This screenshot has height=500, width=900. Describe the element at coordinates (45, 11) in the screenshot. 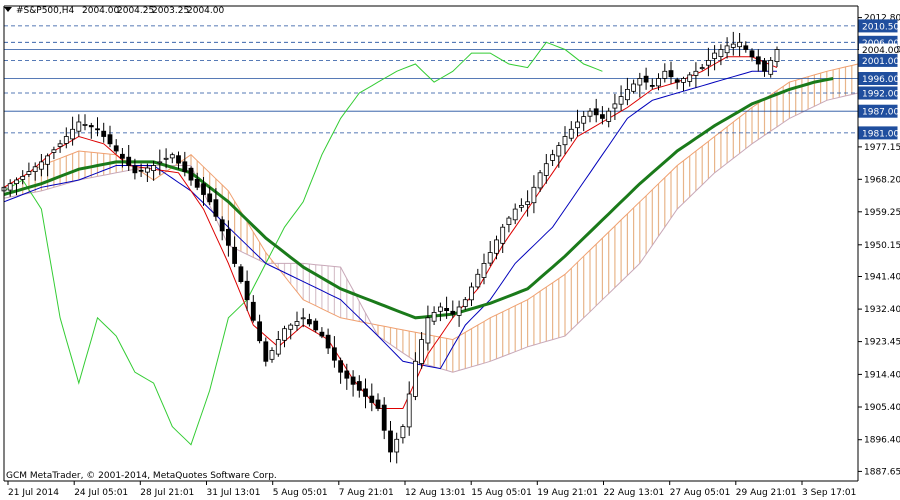

I see `chart-title: #S&P500,H4` at that location.